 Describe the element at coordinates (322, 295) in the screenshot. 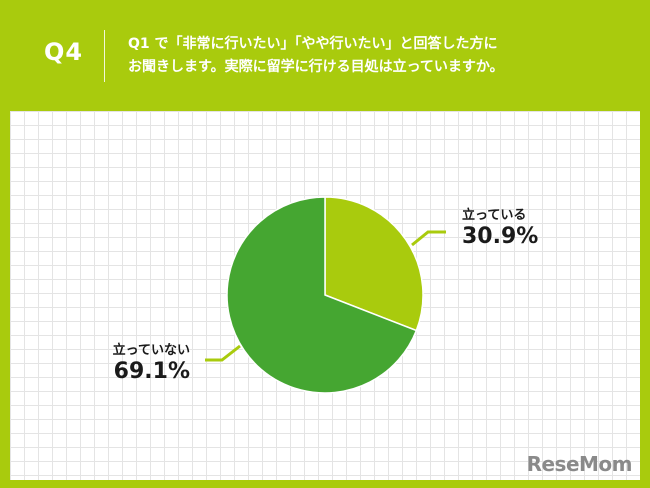

I see `pie-slice-no` at that location.